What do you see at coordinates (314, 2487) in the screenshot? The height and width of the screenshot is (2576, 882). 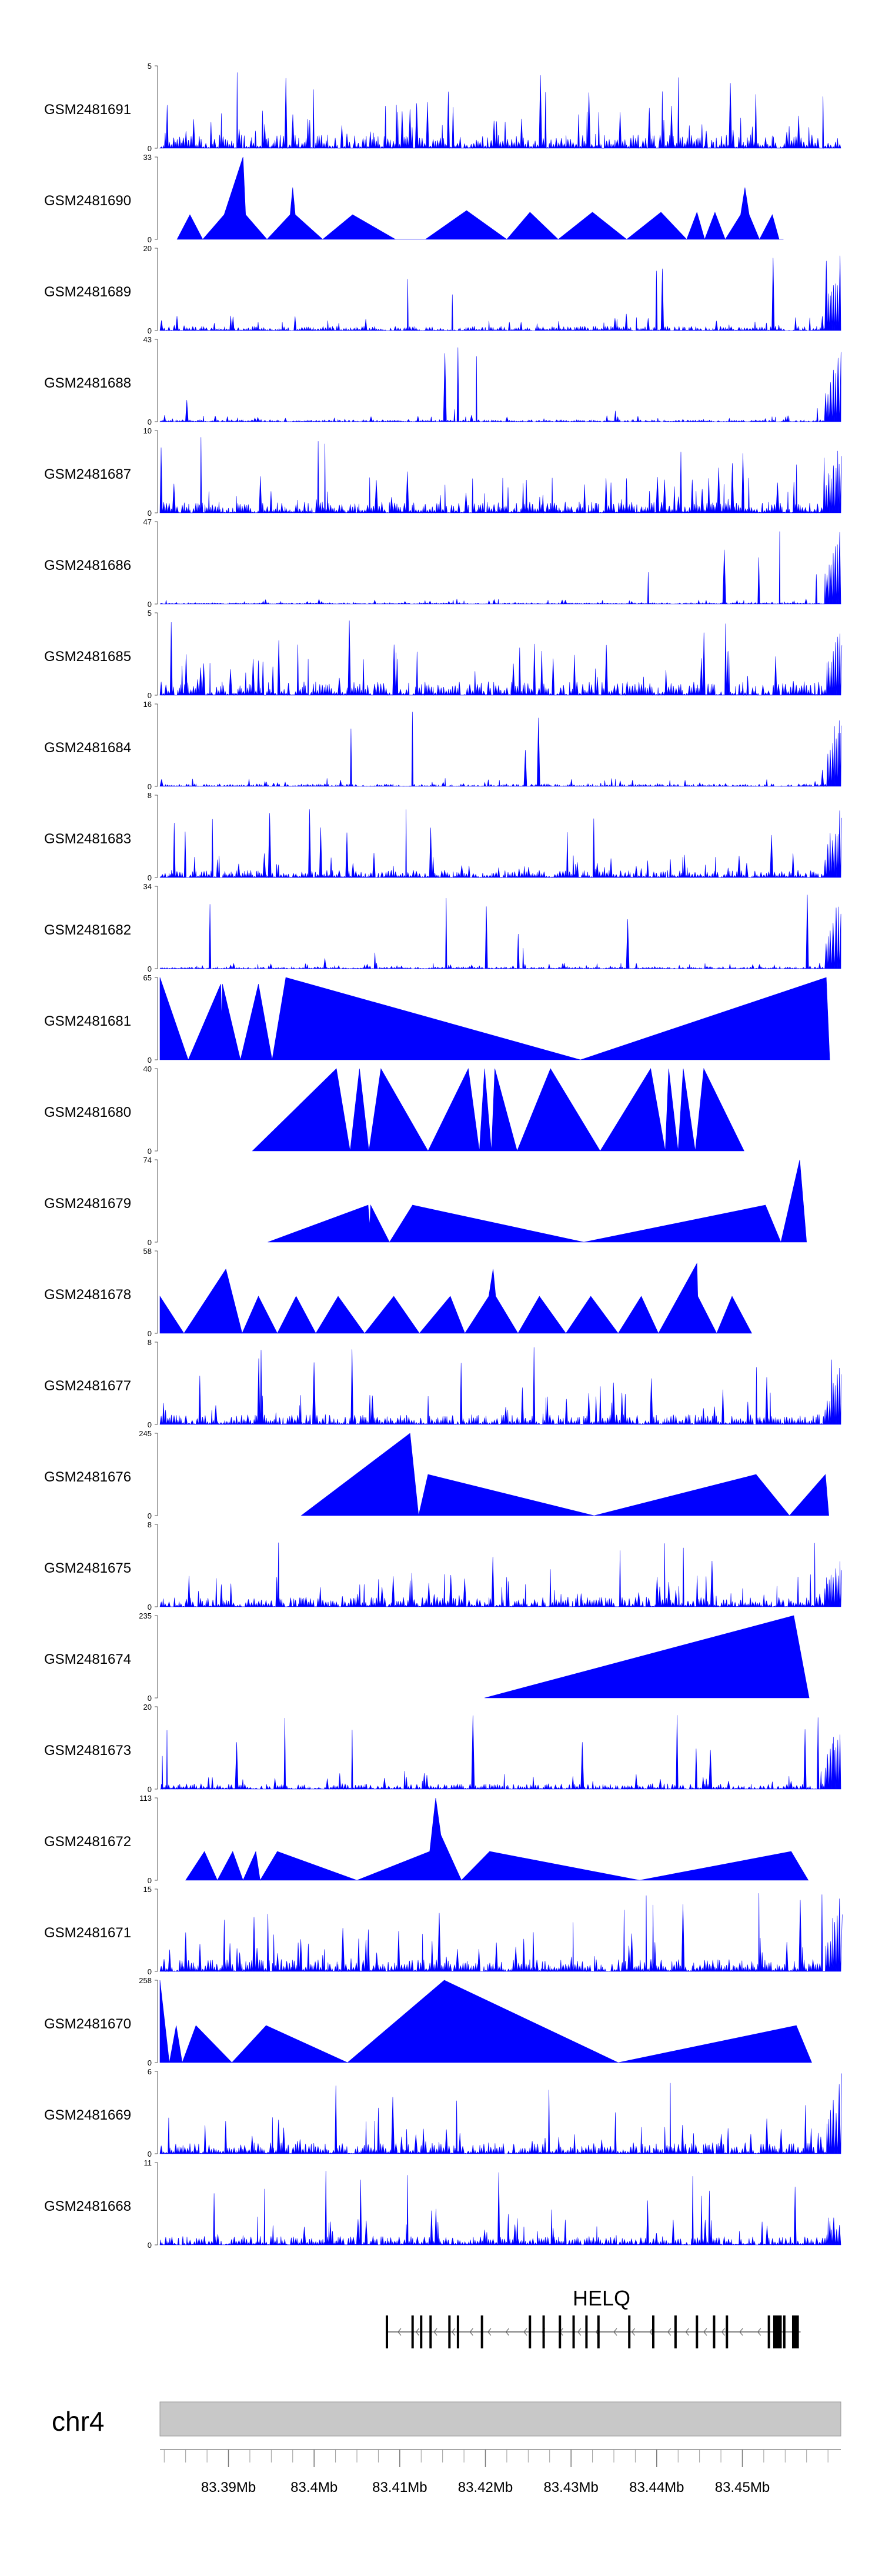 I see `x-tick-label: 83.4Mb` at bounding box center [314, 2487].